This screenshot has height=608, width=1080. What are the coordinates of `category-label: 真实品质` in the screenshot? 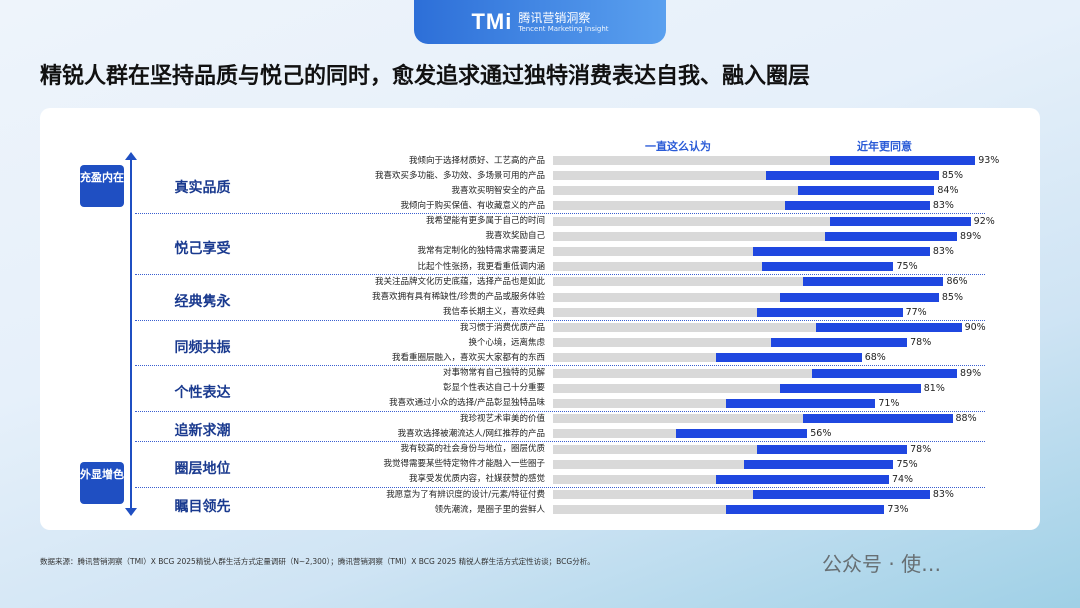 It's located at (202, 188).